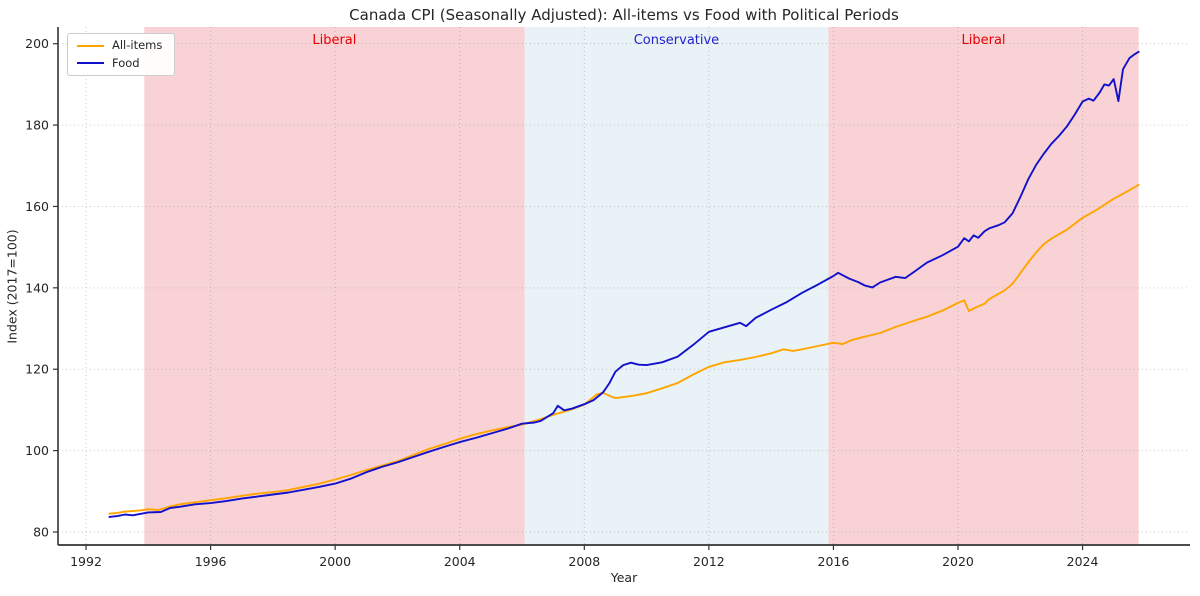  Describe the element at coordinates (86, 561) in the screenshot. I see `x-tick-label: 1992` at that location.